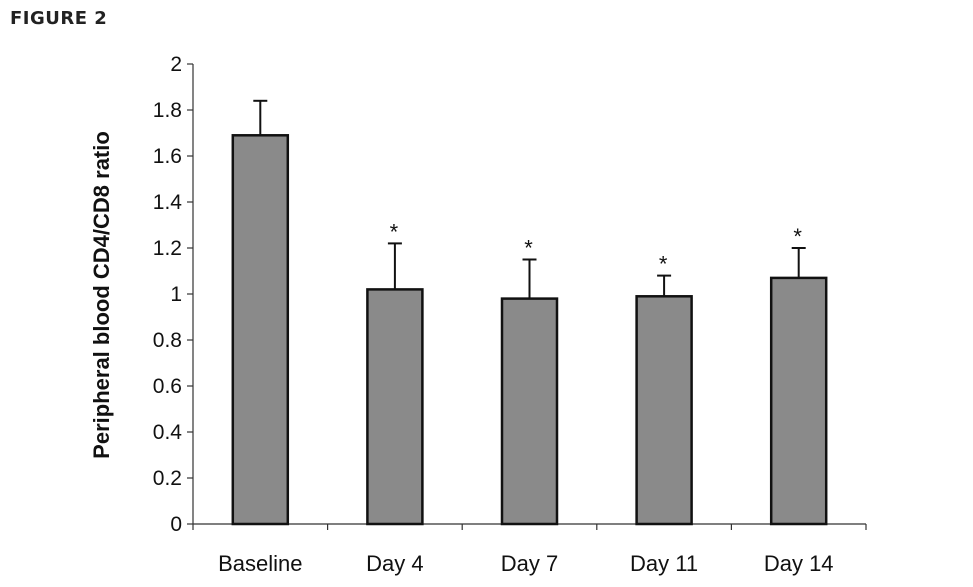  Describe the element at coordinates (260, 563) in the screenshot. I see `x-tick-label: Baseline` at that location.